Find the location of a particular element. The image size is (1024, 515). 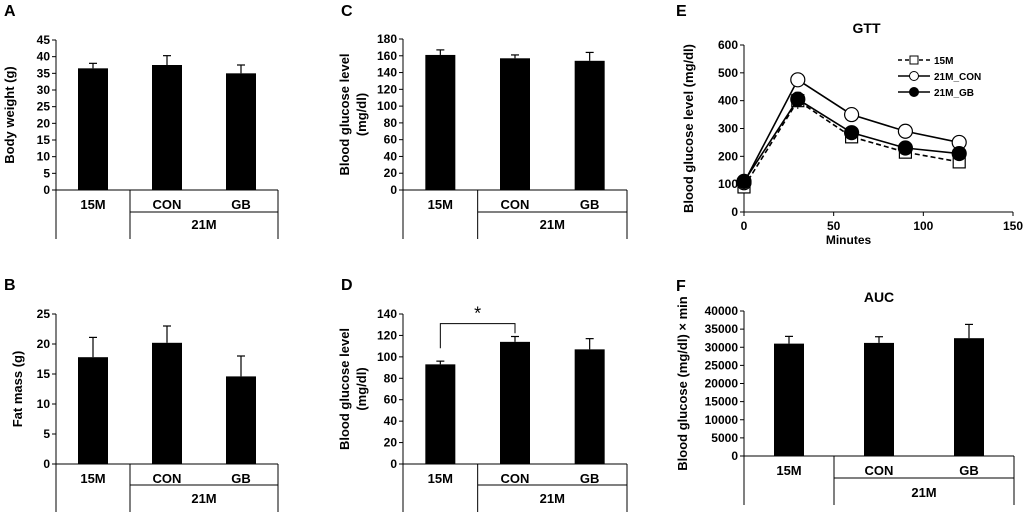

y-tick-label: 400 is located at coordinates (728, 101).